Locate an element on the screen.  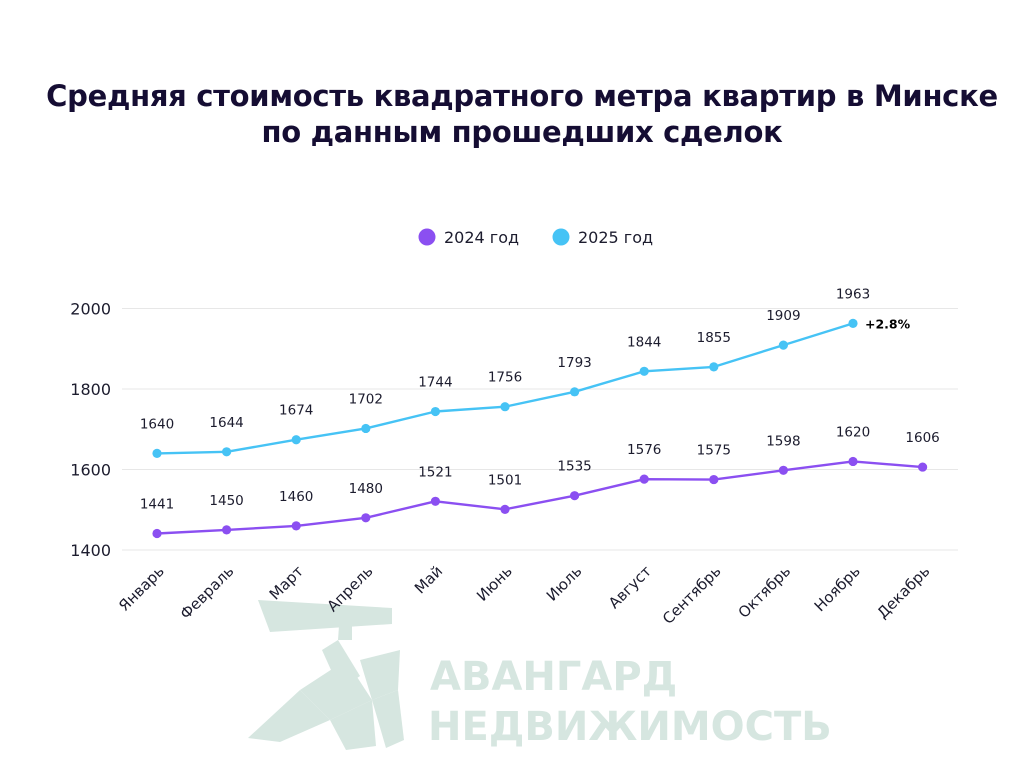
x-tick-label: Октябрь is located at coordinates (765, 592).